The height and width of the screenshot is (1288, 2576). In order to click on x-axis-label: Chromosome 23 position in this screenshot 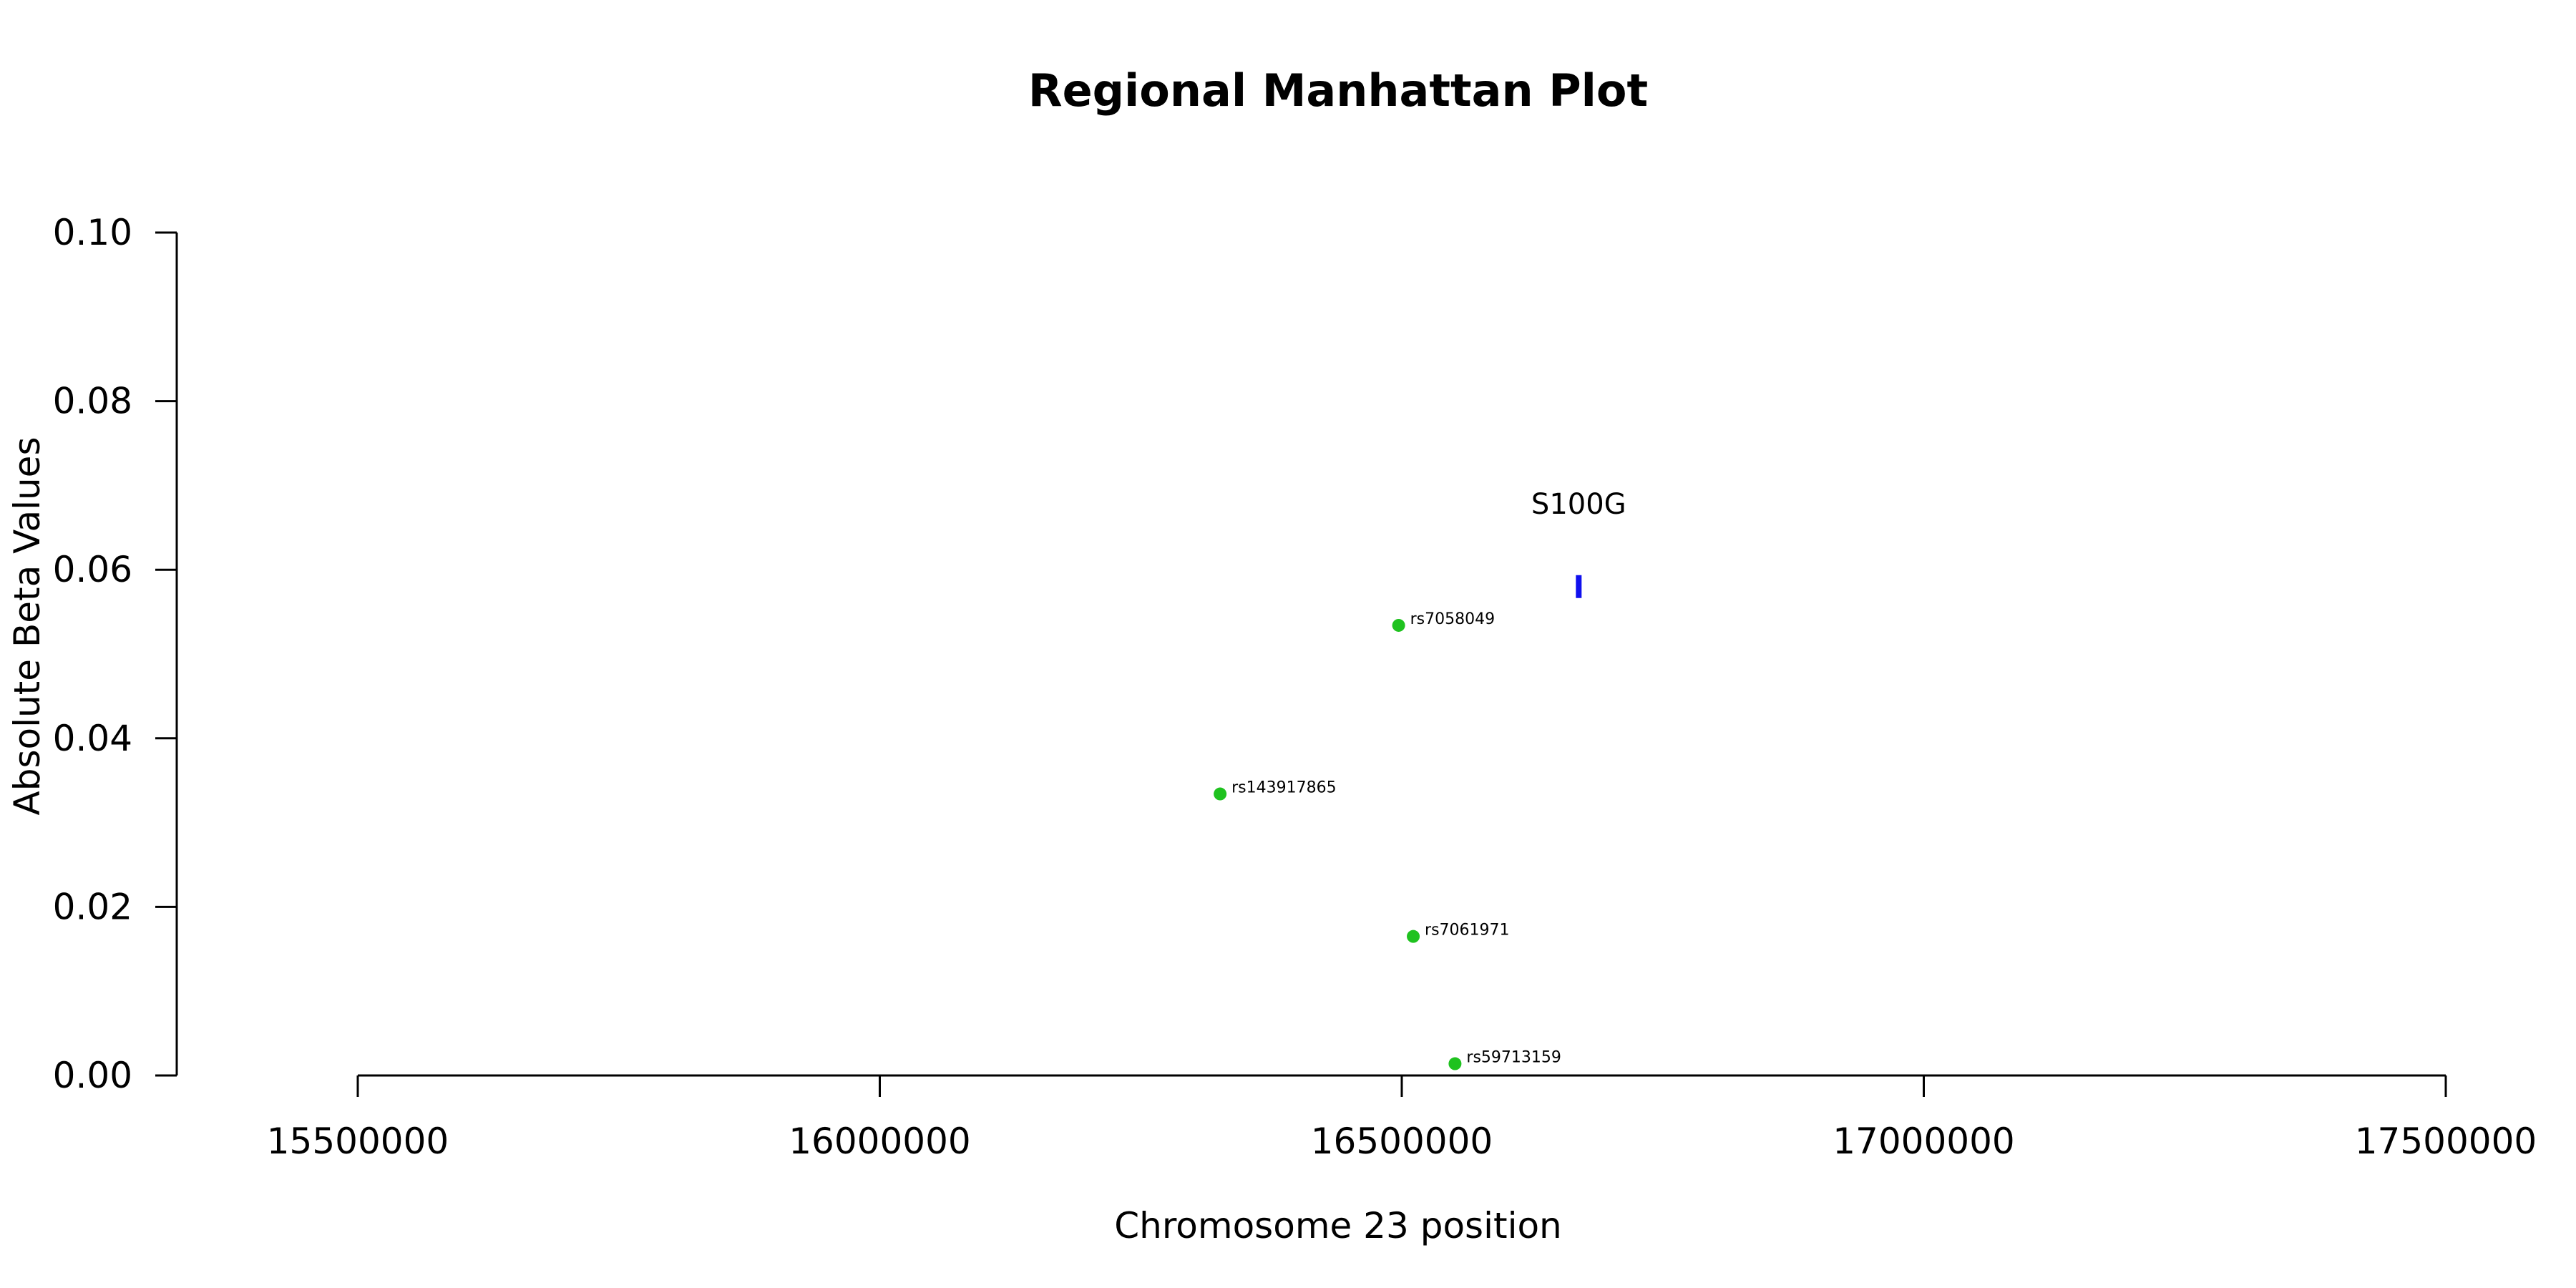, I will do `click(1338, 1225)`.